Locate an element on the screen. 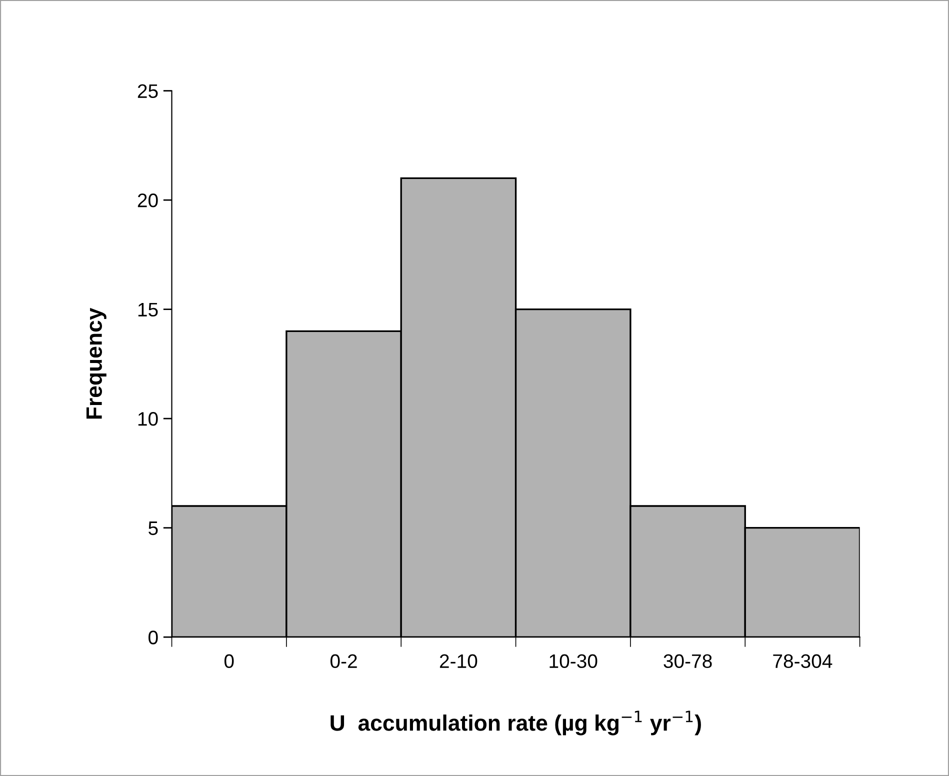  x-tick-label: 2-10 is located at coordinates (459, 661).